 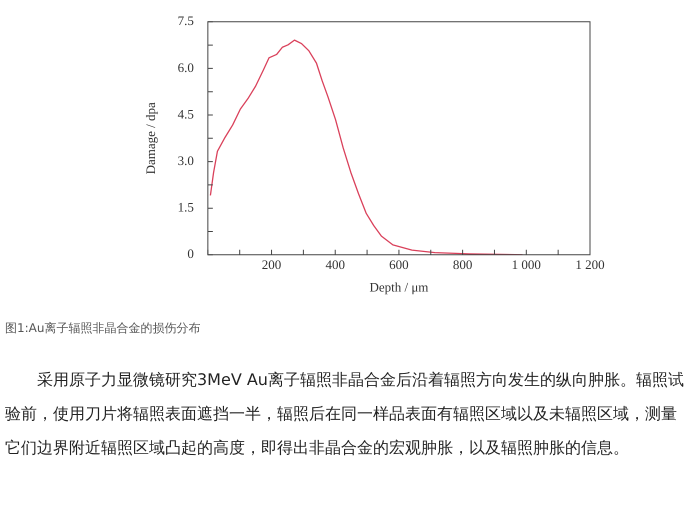 What do you see at coordinates (103, 328) in the screenshot?
I see `caption: 图1:Au离子辐照非晶合金的损伤分布` at bounding box center [103, 328].